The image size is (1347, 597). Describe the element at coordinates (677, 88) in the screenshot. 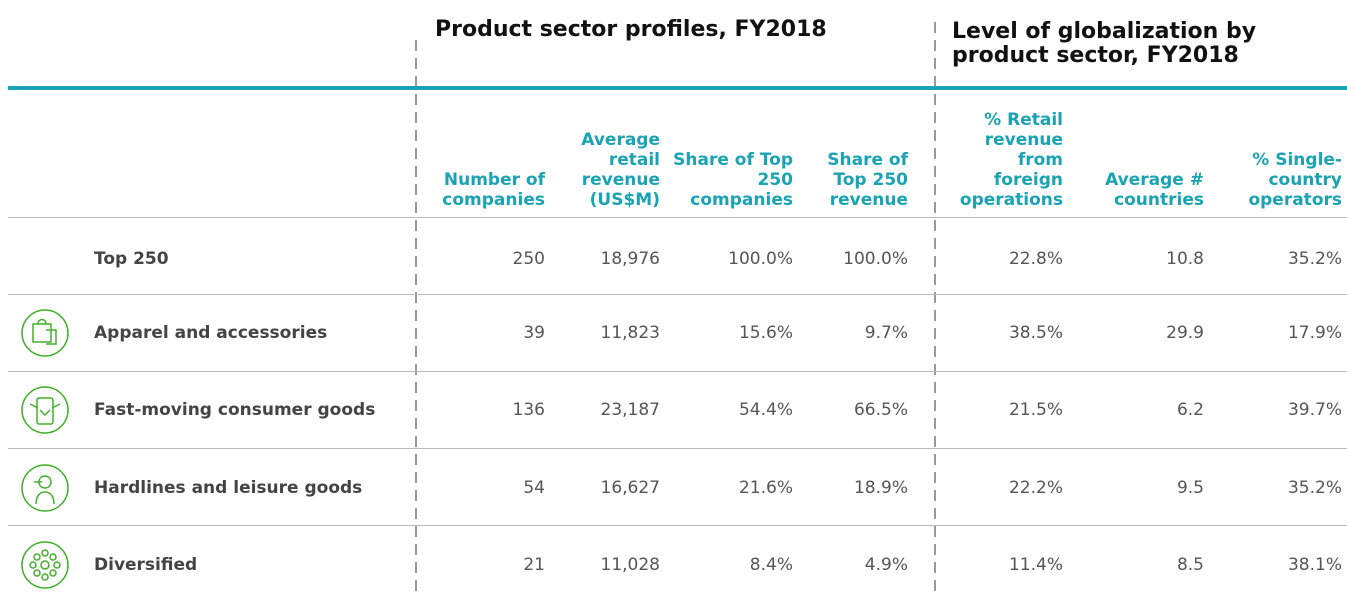

I see `header-rule` at that location.